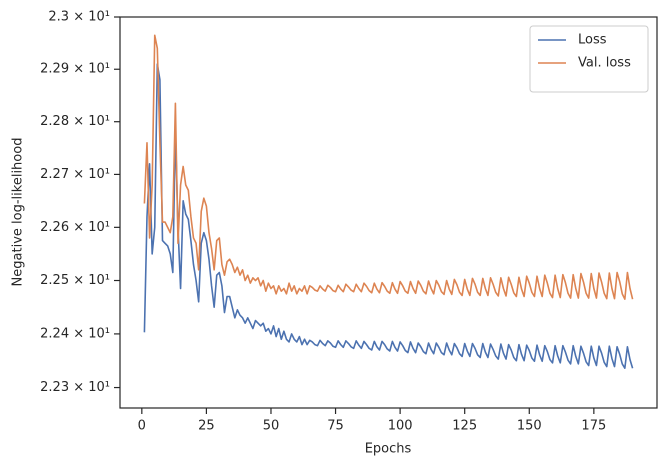 This screenshot has width=666, height=465. What do you see at coordinates (464, 426) in the screenshot?
I see `x-tick-label: 125` at bounding box center [464, 426].